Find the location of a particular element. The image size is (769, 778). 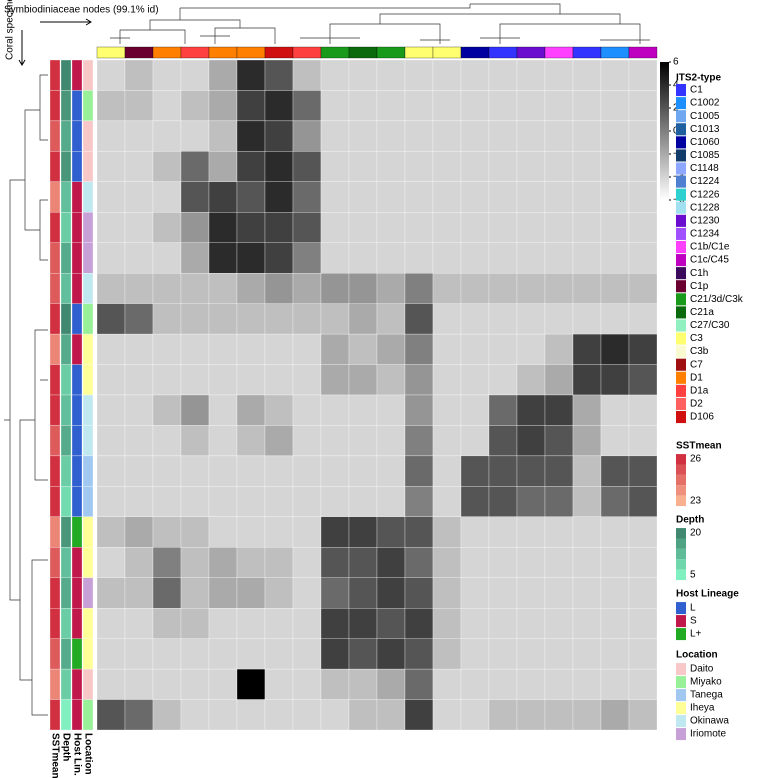

legend-label: 23 is located at coordinates (696, 501).